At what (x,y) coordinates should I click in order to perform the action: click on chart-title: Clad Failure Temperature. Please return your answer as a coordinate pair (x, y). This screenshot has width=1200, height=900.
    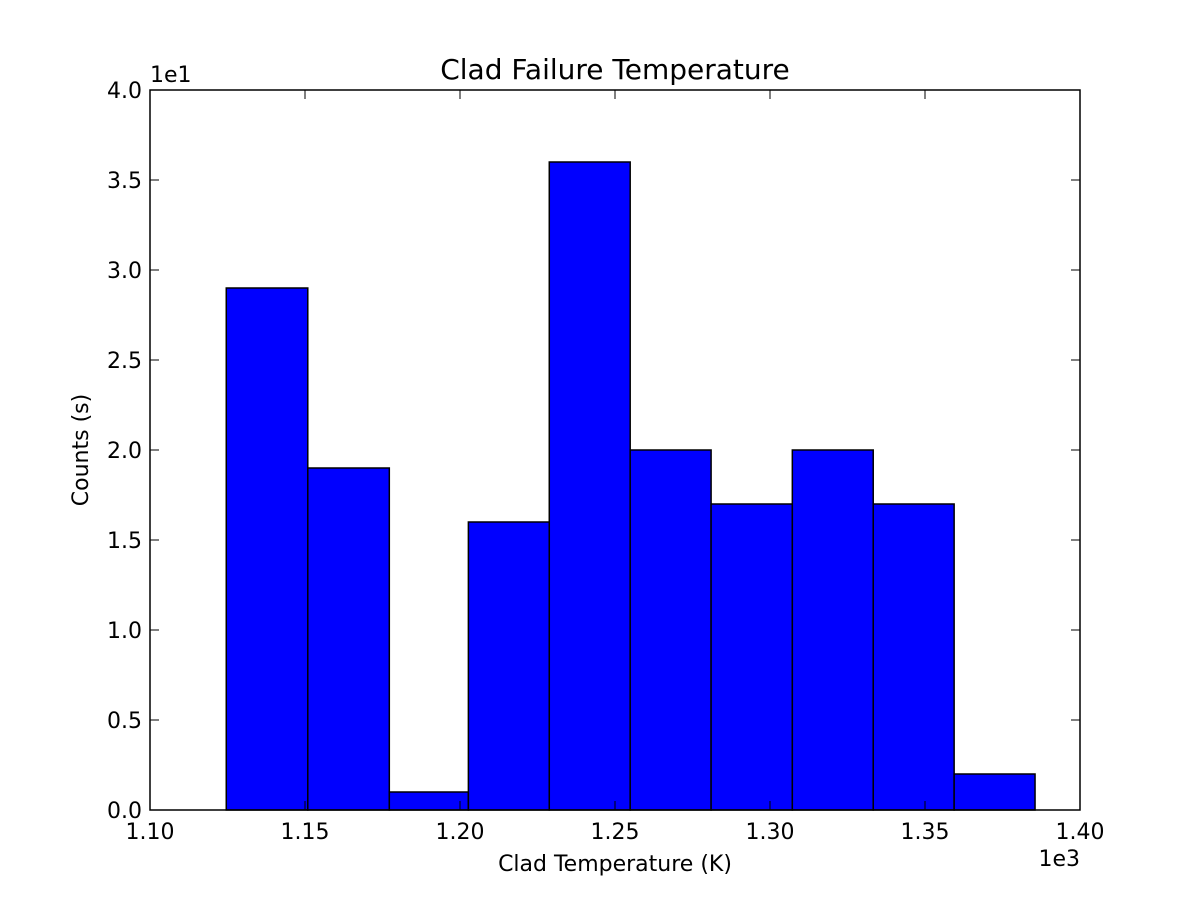
    Looking at the image, I should click on (615, 69).